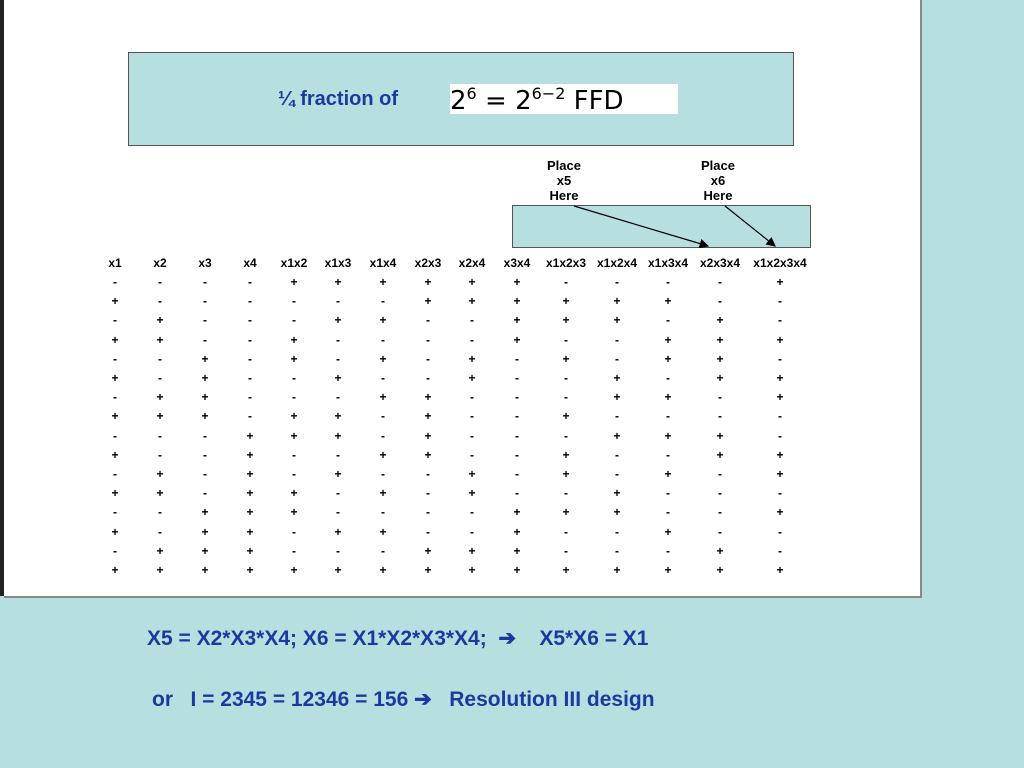  I want to click on arrow, so click(641, 227).